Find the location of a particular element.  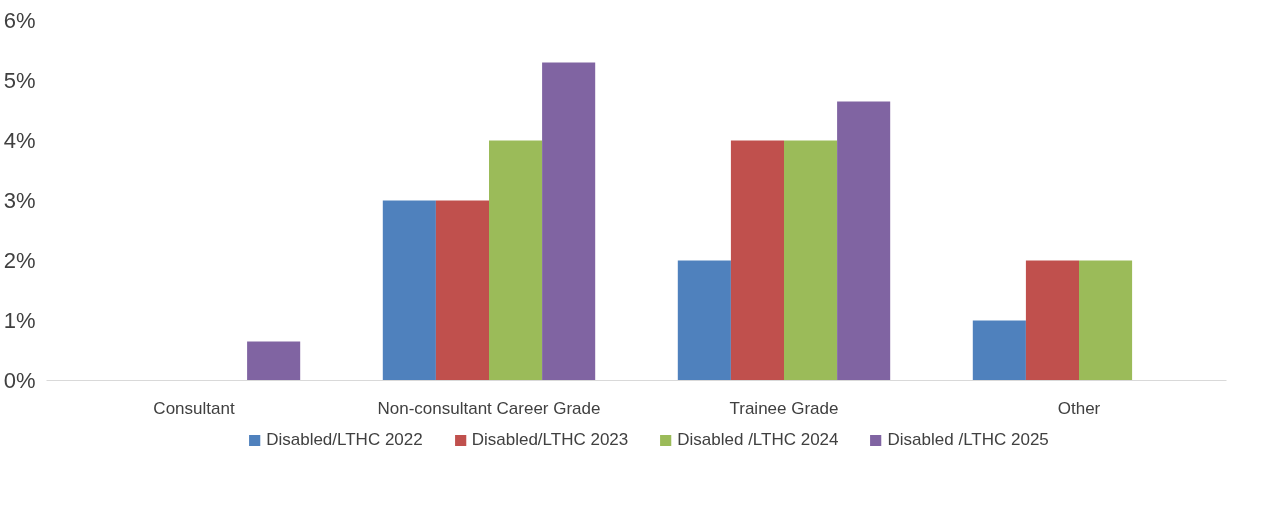

x-tick-label: Trainee Grade is located at coordinates (784, 408).